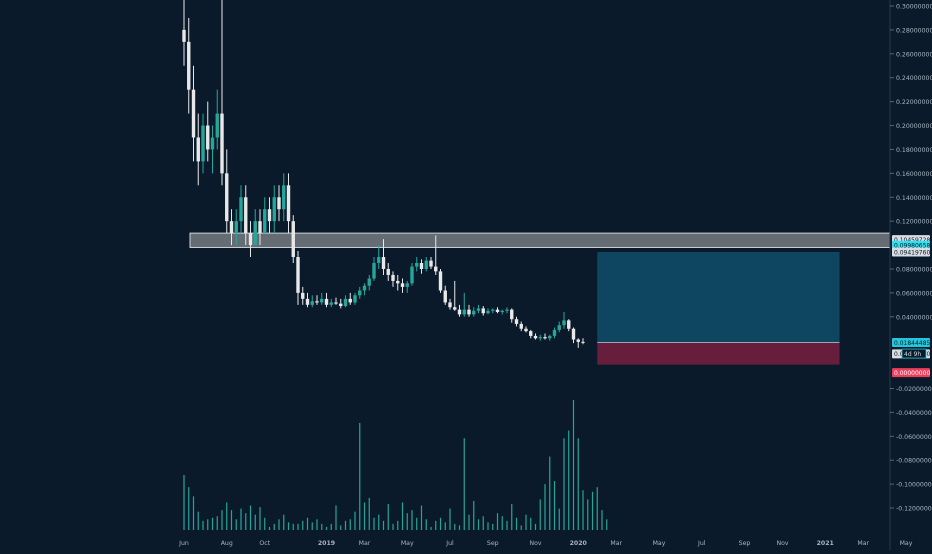 This screenshot has height=554, width=932. I want to click on time-tick-label: Aug, so click(227, 543).